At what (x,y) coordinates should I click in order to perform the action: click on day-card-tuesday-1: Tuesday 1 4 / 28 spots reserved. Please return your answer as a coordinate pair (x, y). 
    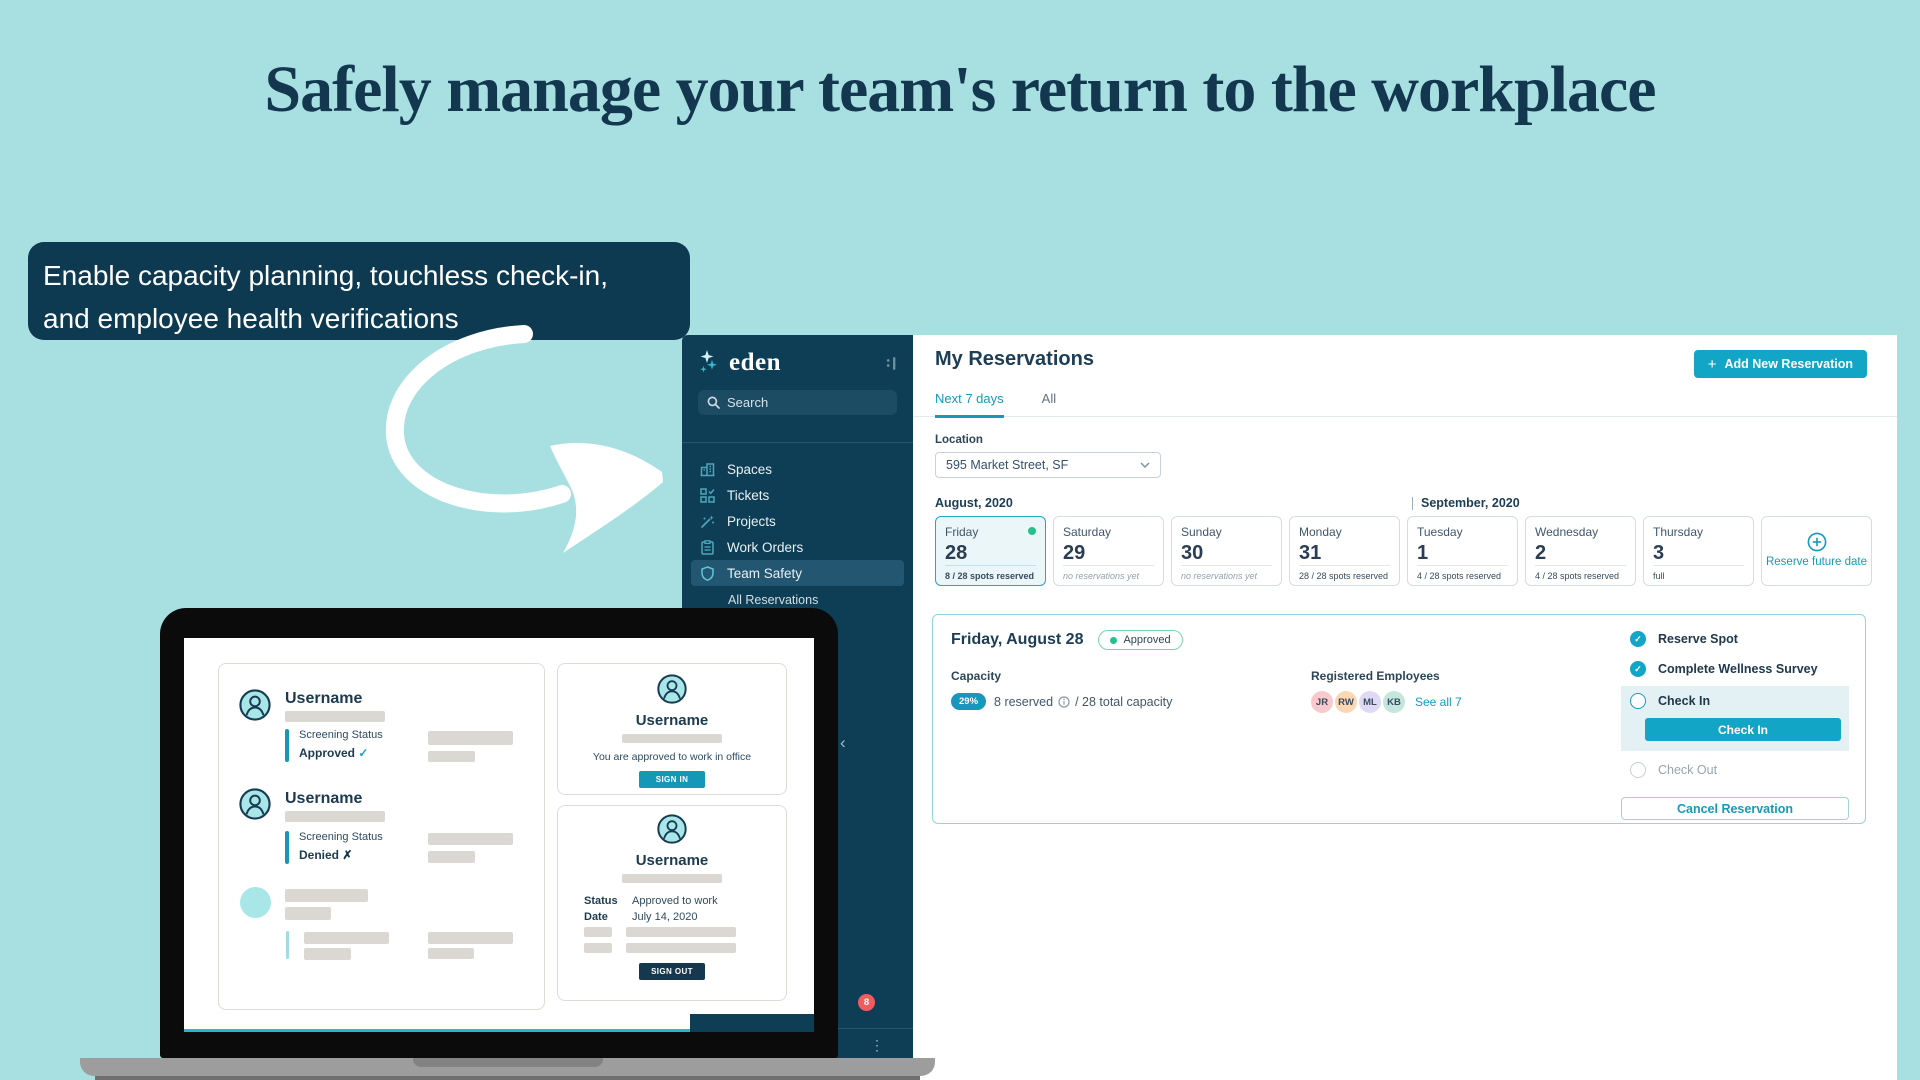
    Looking at the image, I should click on (1462, 551).